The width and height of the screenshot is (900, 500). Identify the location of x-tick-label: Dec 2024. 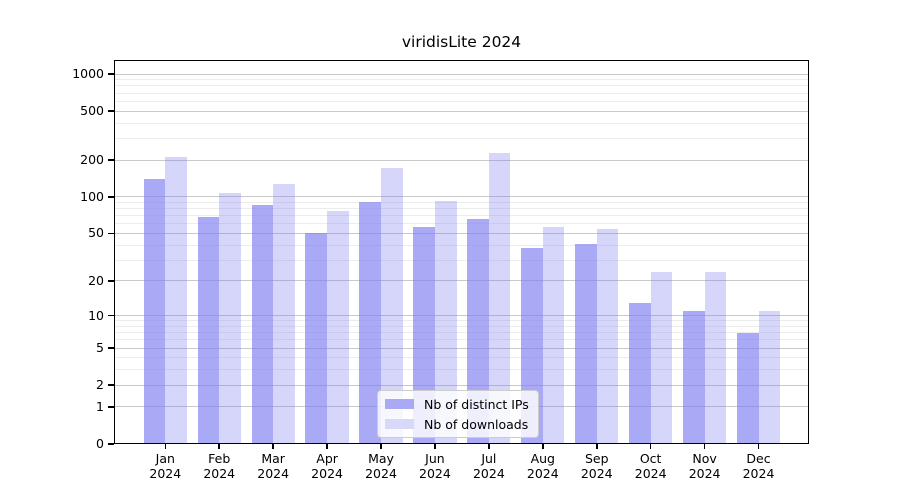
(759, 466).